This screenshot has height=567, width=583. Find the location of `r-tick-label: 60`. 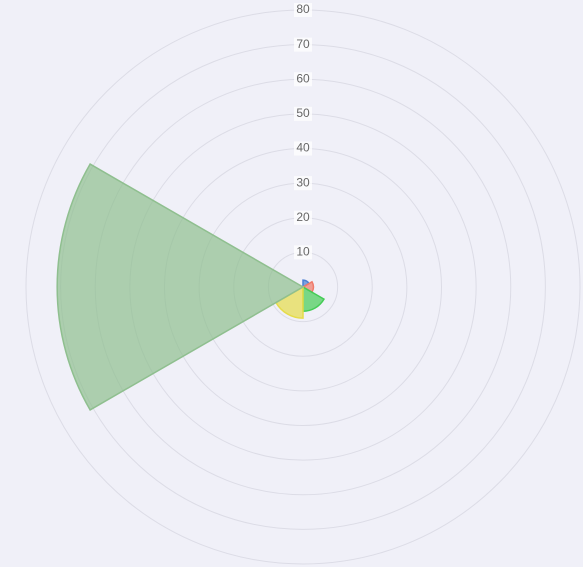

r-tick-label: 60 is located at coordinates (303, 78).